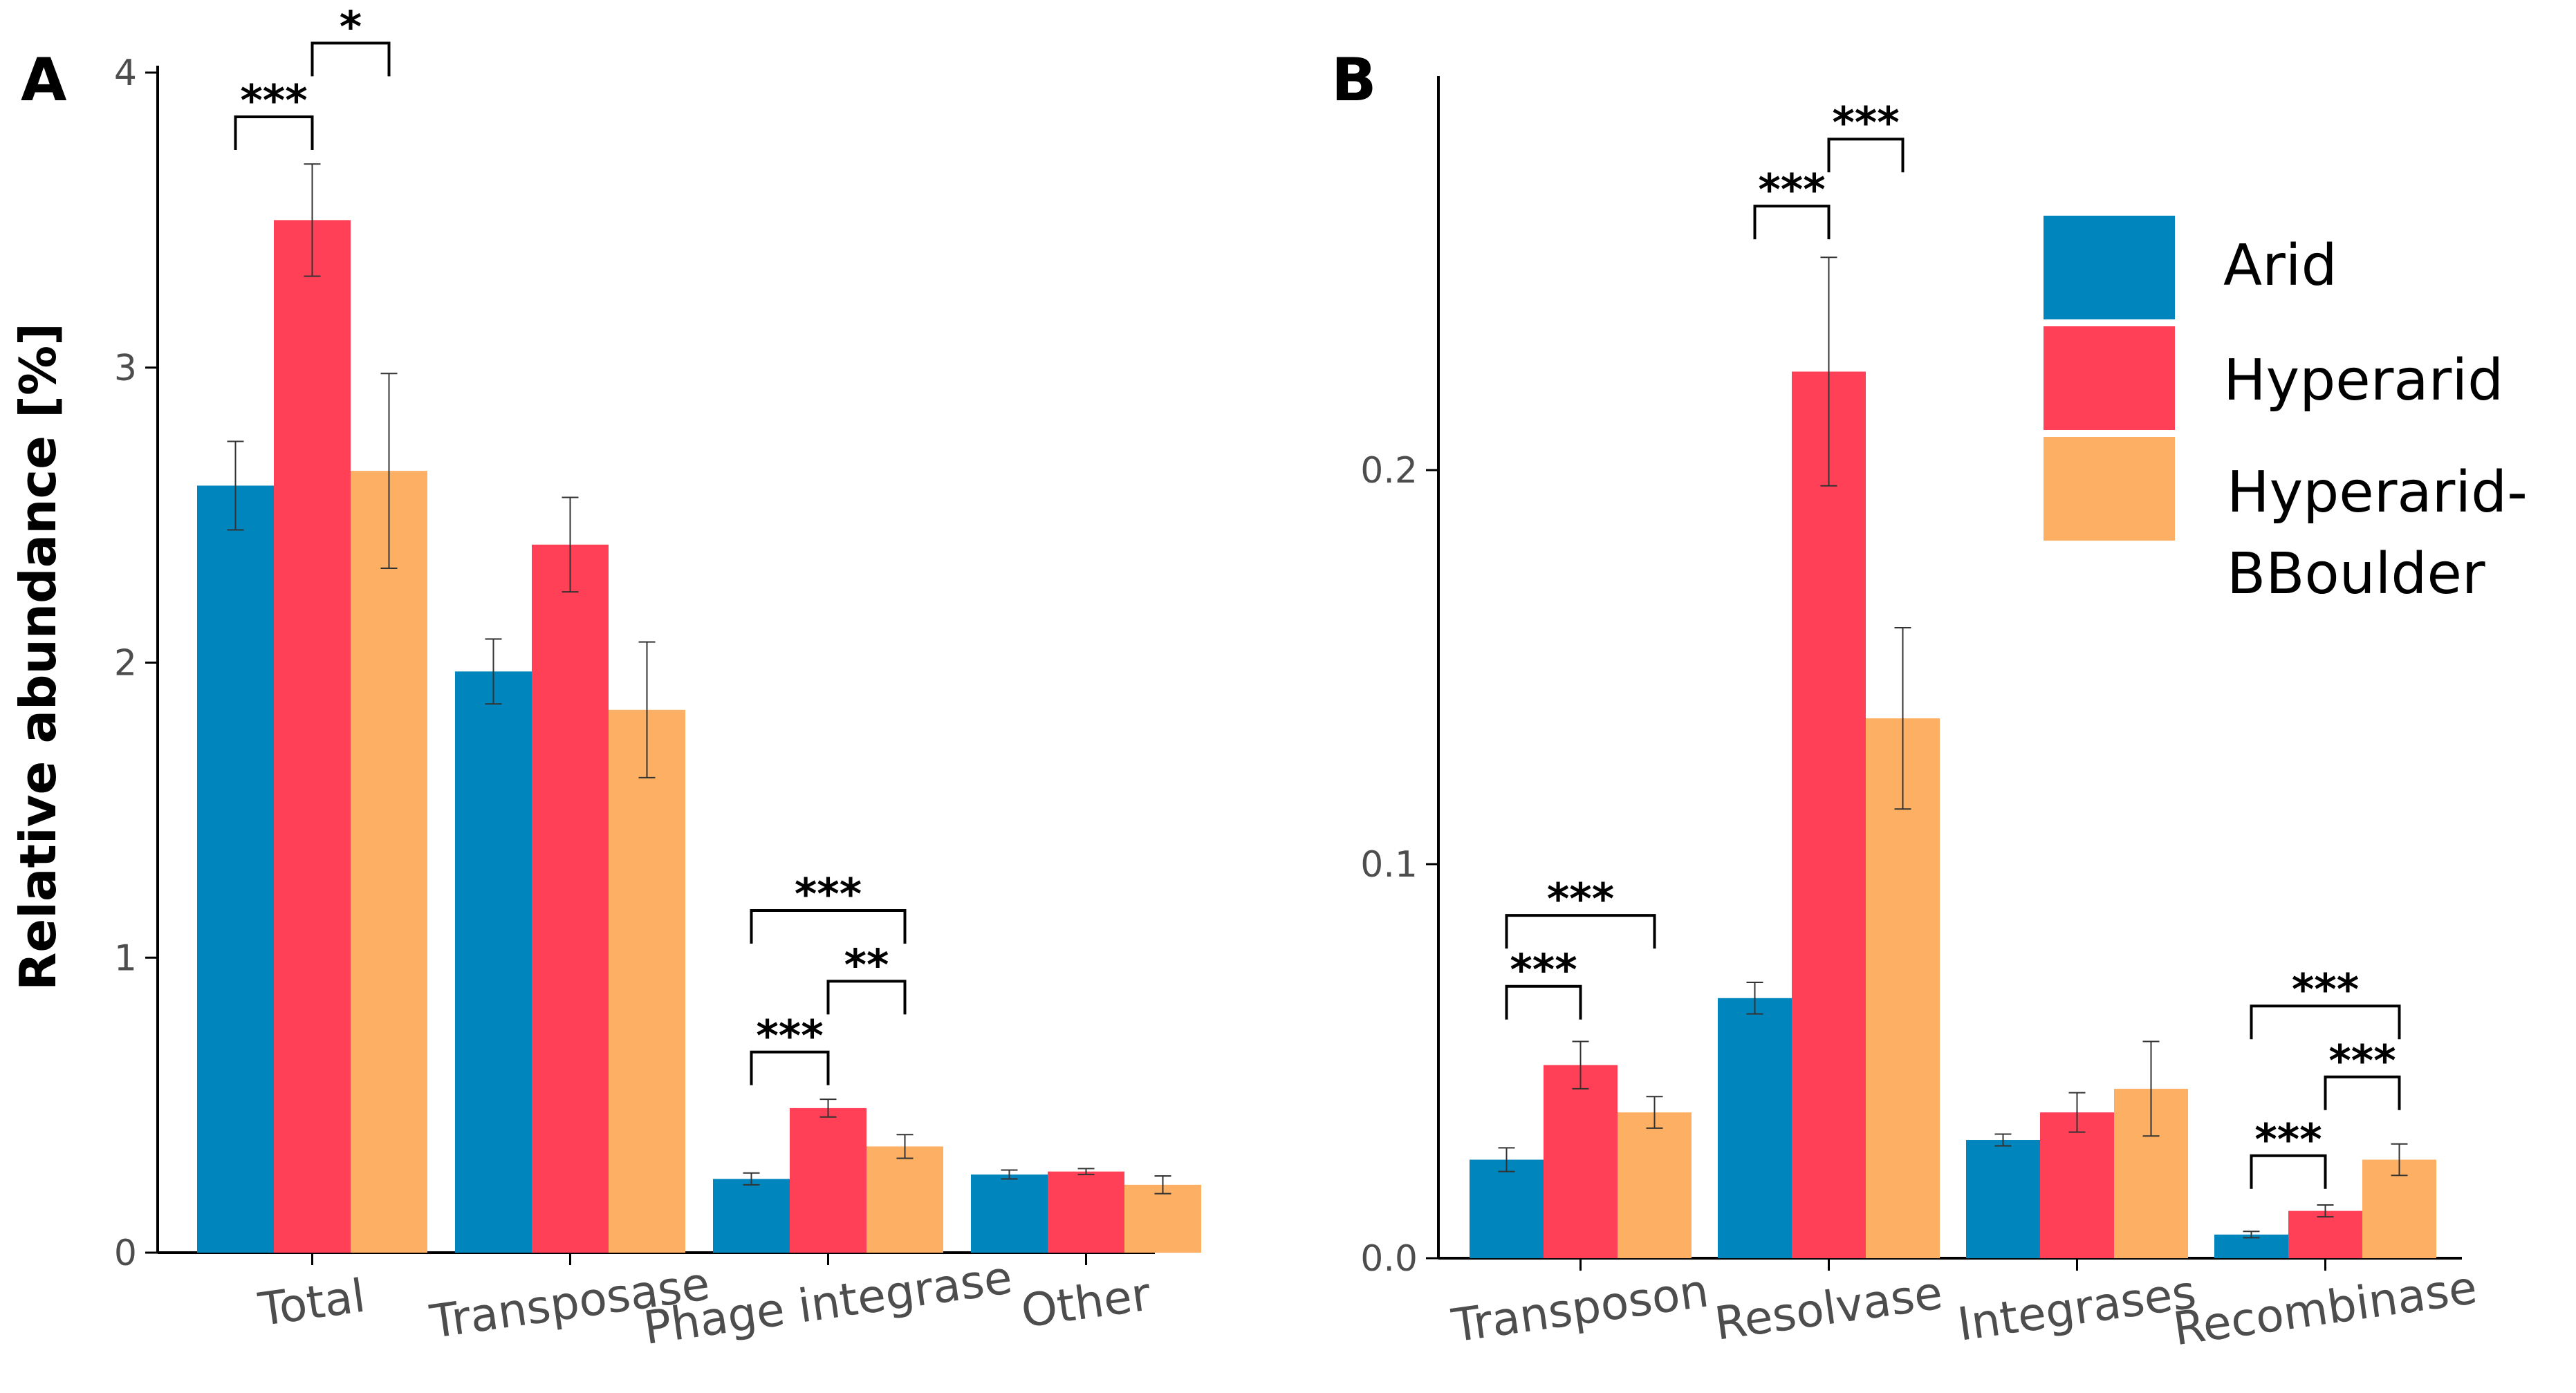 Image resolution: width=2576 pixels, height=1393 pixels. I want to click on bar-hyperarid-bboulder-total, so click(389, 862).